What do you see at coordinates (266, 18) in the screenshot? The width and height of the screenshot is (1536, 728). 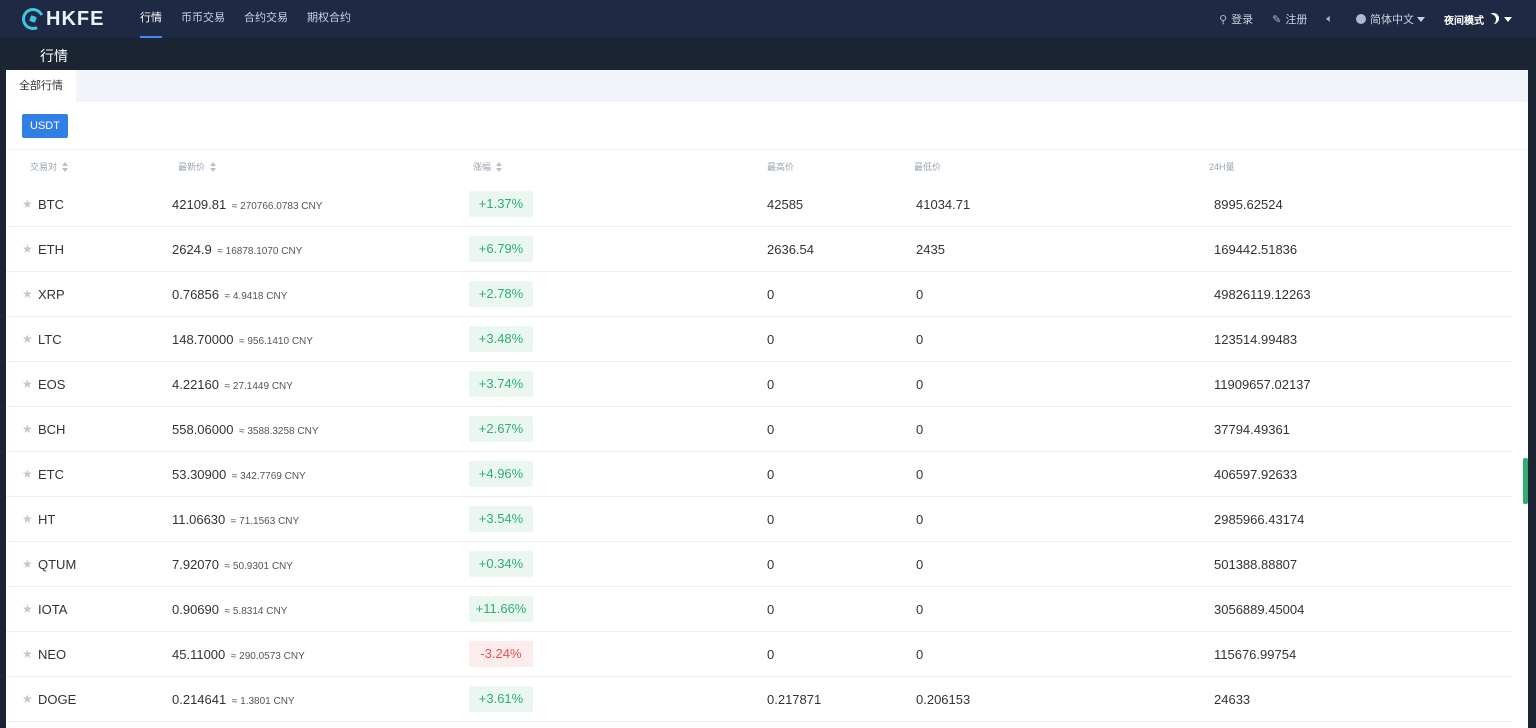 I see `nav-link-contract-trading: 合约交易` at bounding box center [266, 18].